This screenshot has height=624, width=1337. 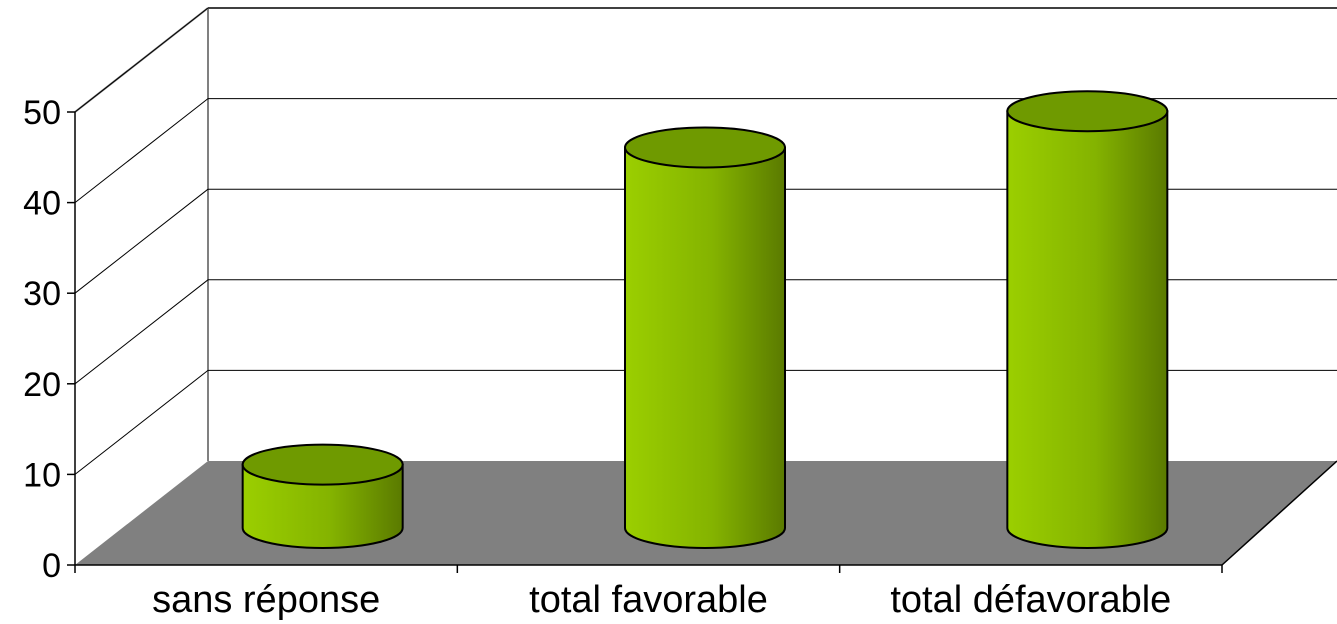 I want to click on y-tick-label: 30, so click(x=42, y=294).